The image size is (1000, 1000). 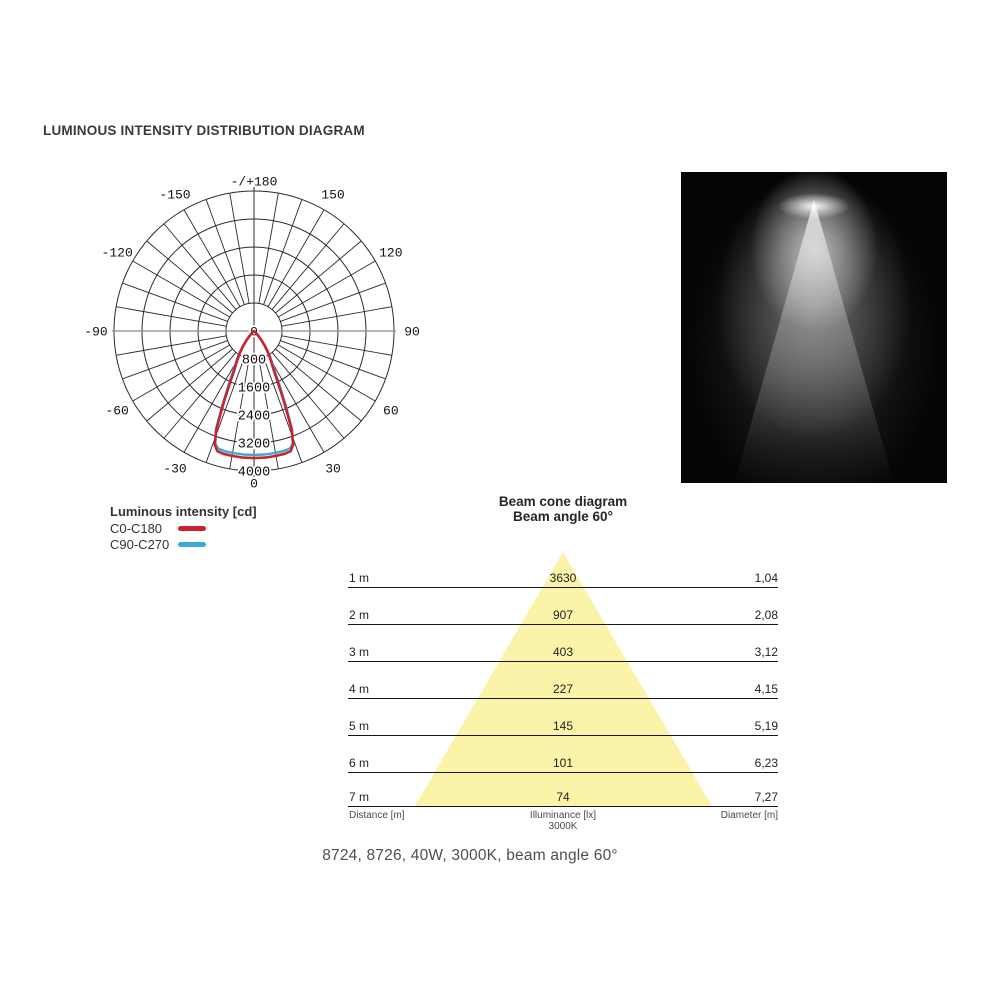 What do you see at coordinates (174, 195) in the screenshot?
I see `polar-angle-label: -150` at bounding box center [174, 195].